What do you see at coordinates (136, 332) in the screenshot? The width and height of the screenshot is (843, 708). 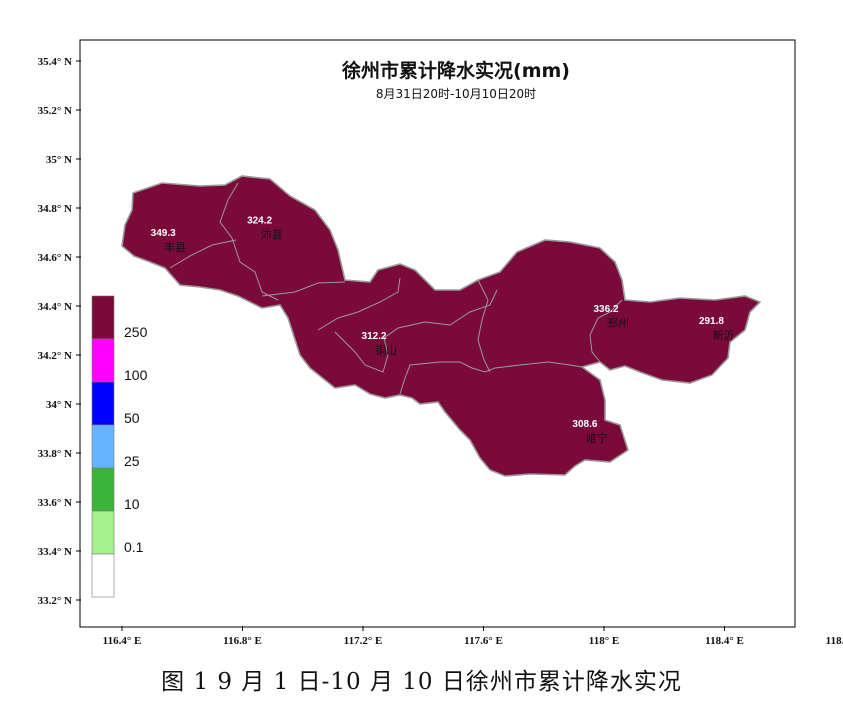 I see `legend-label: 250` at bounding box center [136, 332].